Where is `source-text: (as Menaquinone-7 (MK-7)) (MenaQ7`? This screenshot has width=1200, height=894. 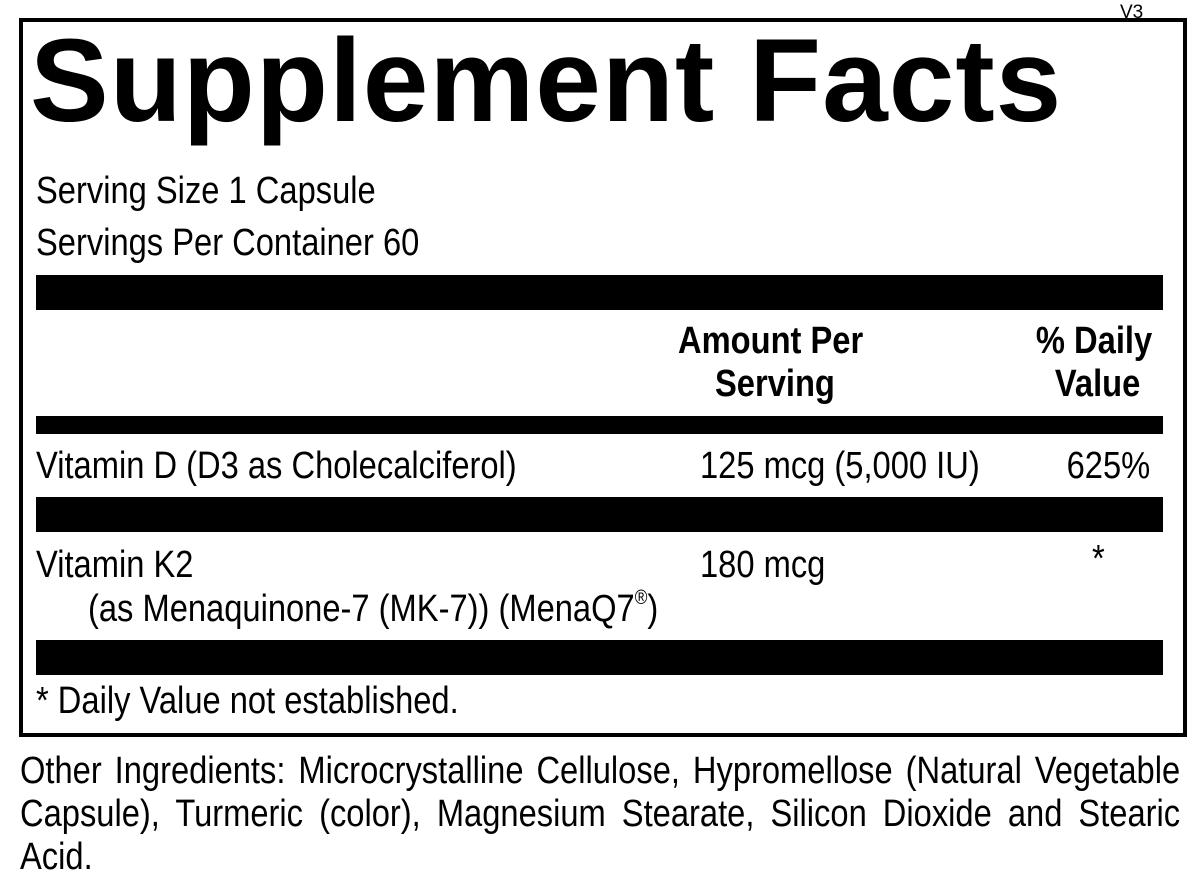 source-text: (as Menaquinone-7 (MK-7)) (MenaQ7 is located at coordinates (361, 609).